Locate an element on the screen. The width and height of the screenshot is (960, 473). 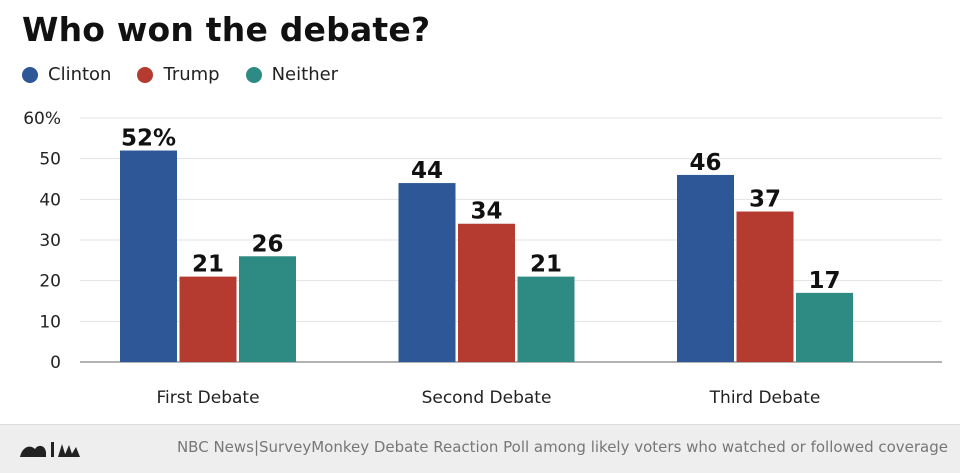
legend-label-trump: Trump is located at coordinates (191, 74).